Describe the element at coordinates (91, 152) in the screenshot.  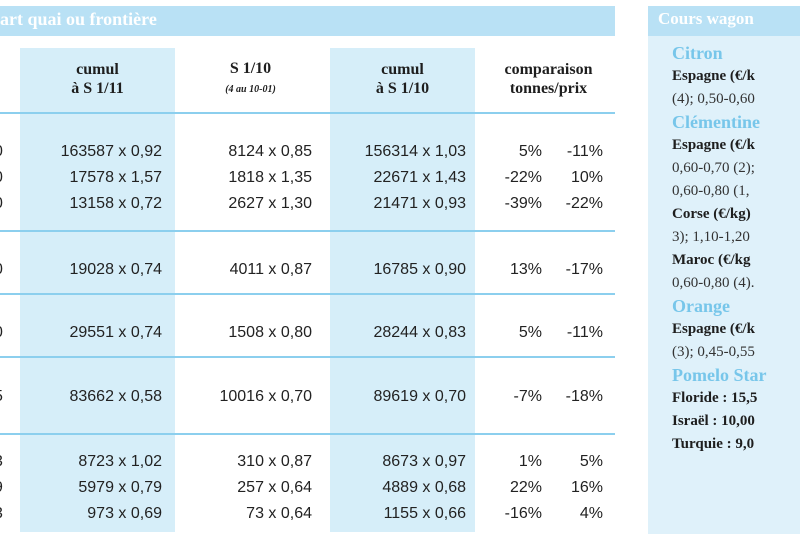
I see `cell-cumul-s1-11: 163587 x 0,92` at that location.